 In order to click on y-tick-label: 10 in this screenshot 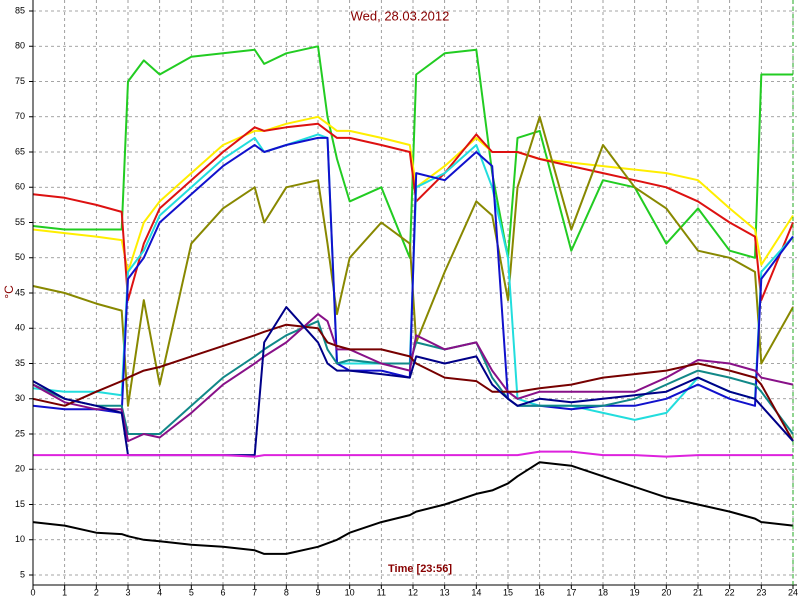, I will do `click(20, 539)`.